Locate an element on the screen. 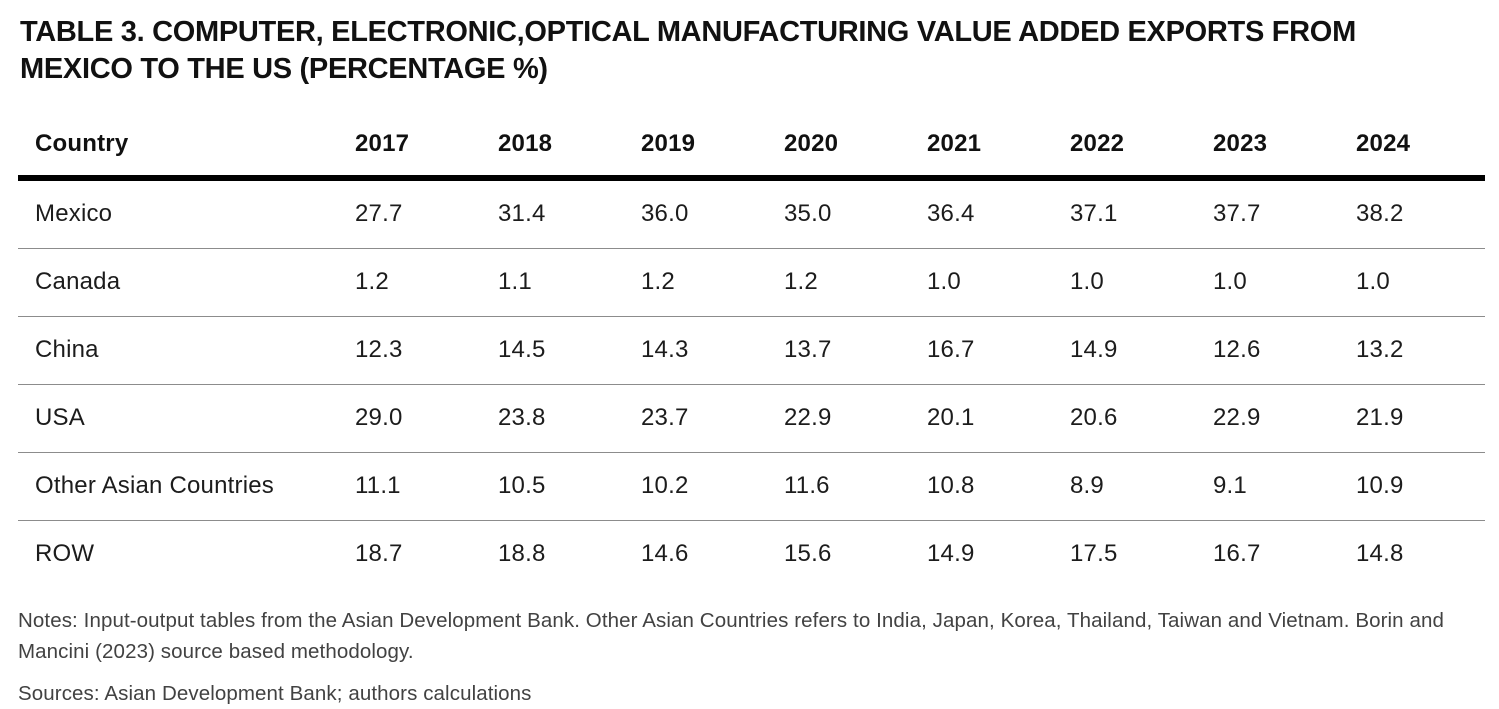  cell-value: 11.1 is located at coordinates (378, 485).